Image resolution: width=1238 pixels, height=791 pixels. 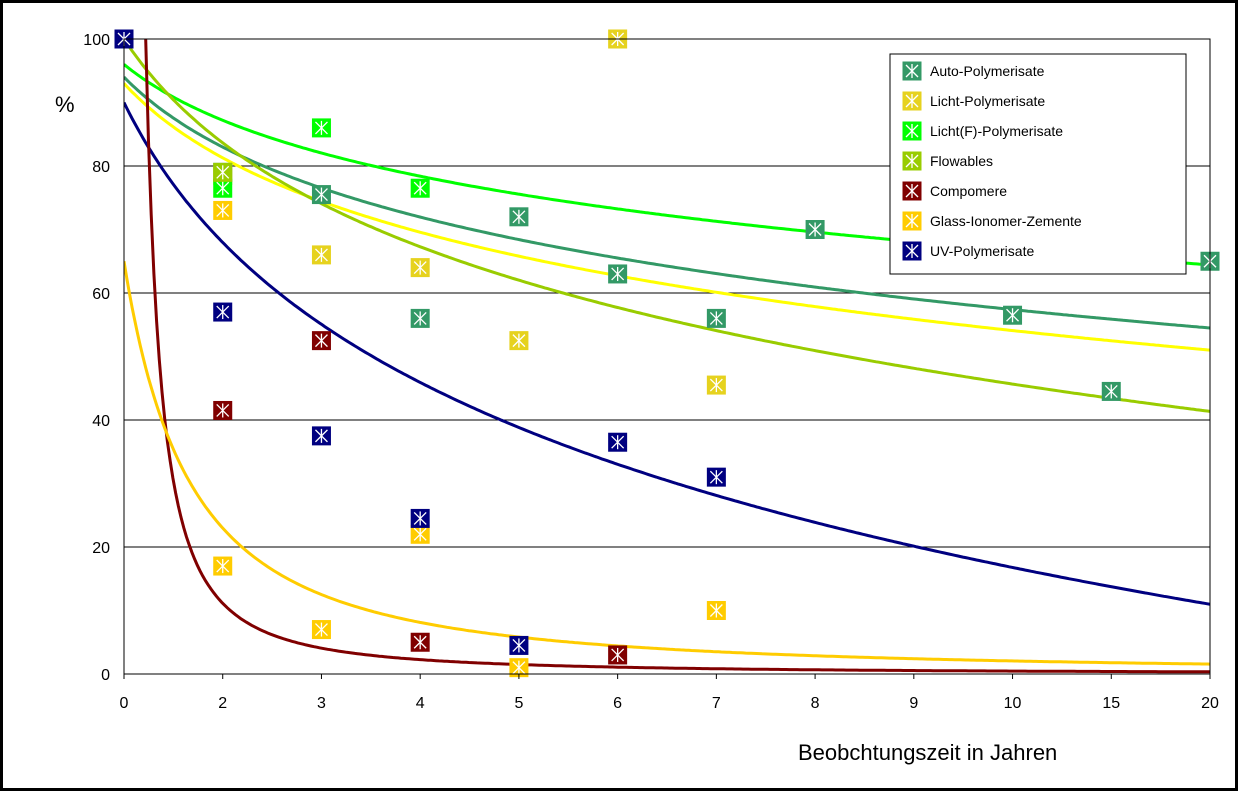 I want to click on legend-item-licht-polymerisate: Licht-Polymerisate, so click(x=973, y=101).